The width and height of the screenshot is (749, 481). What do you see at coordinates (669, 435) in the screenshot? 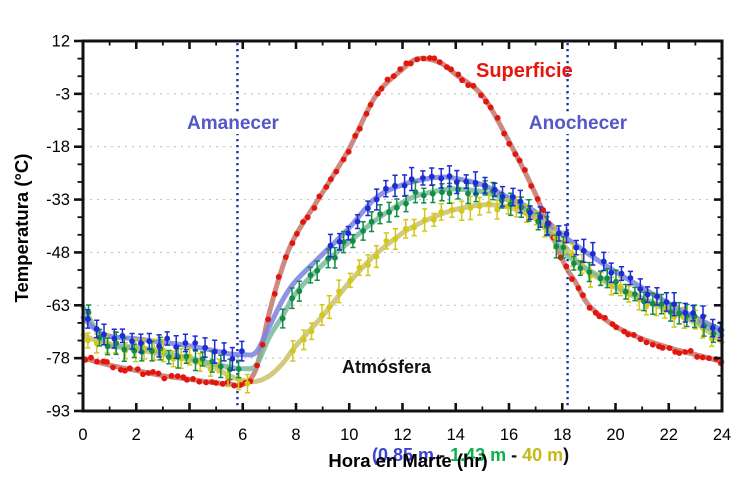
I see `x-tick-label: 22` at bounding box center [669, 435].